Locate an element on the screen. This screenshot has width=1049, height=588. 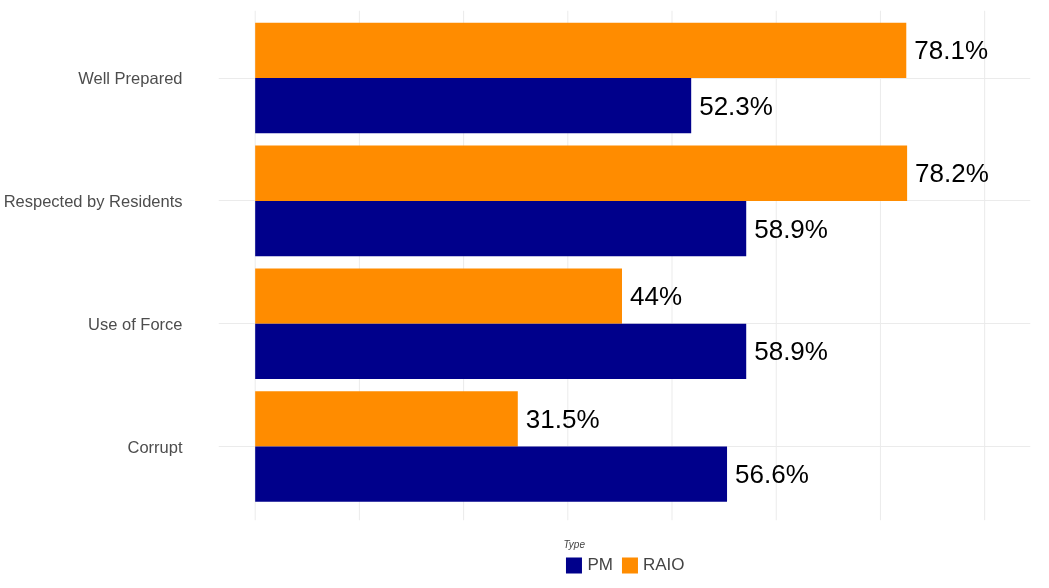
data-label: 52.3% is located at coordinates (736, 105).